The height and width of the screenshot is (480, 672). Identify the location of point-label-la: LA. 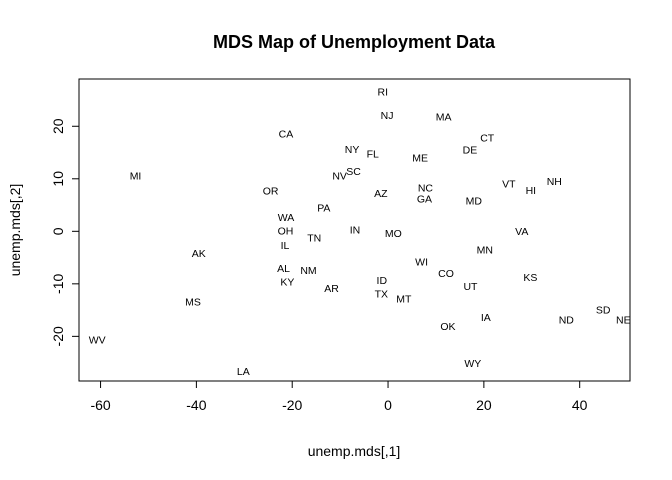
(243, 372).